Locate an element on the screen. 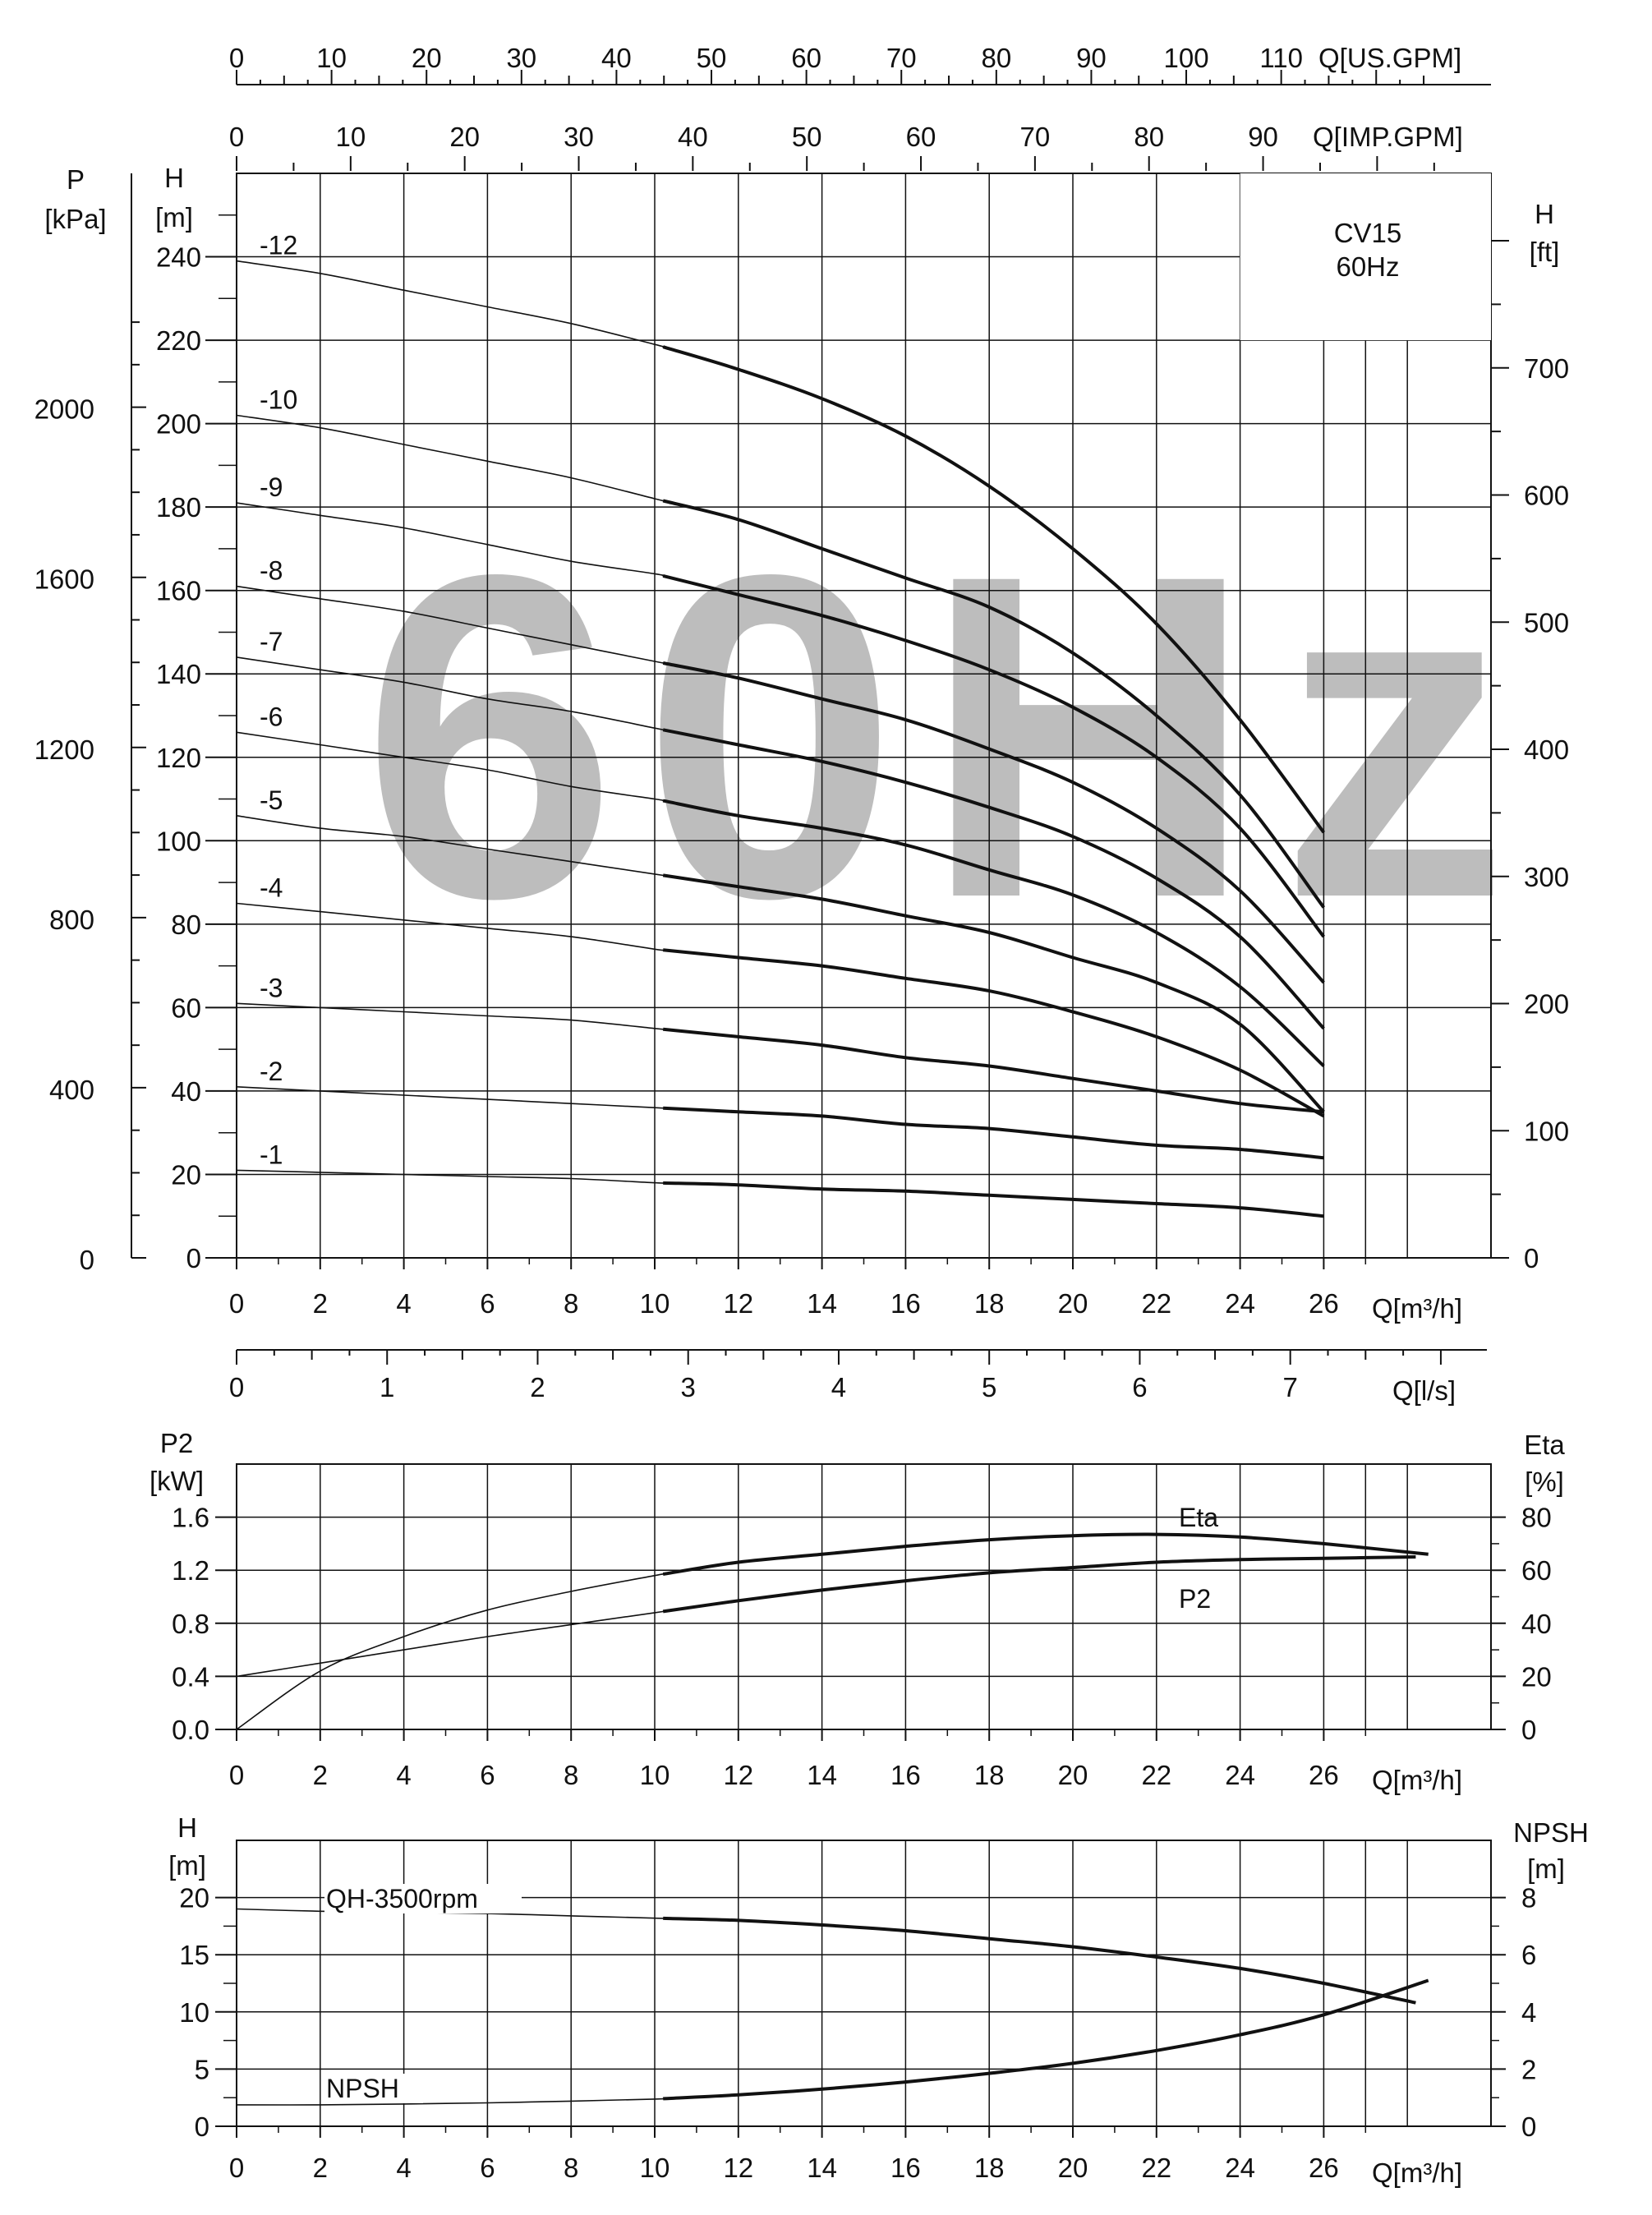 The width and height of the screenshot is (1652, 2215). p2-q-tick-label: 6 is located at coordinates (488, 1775).